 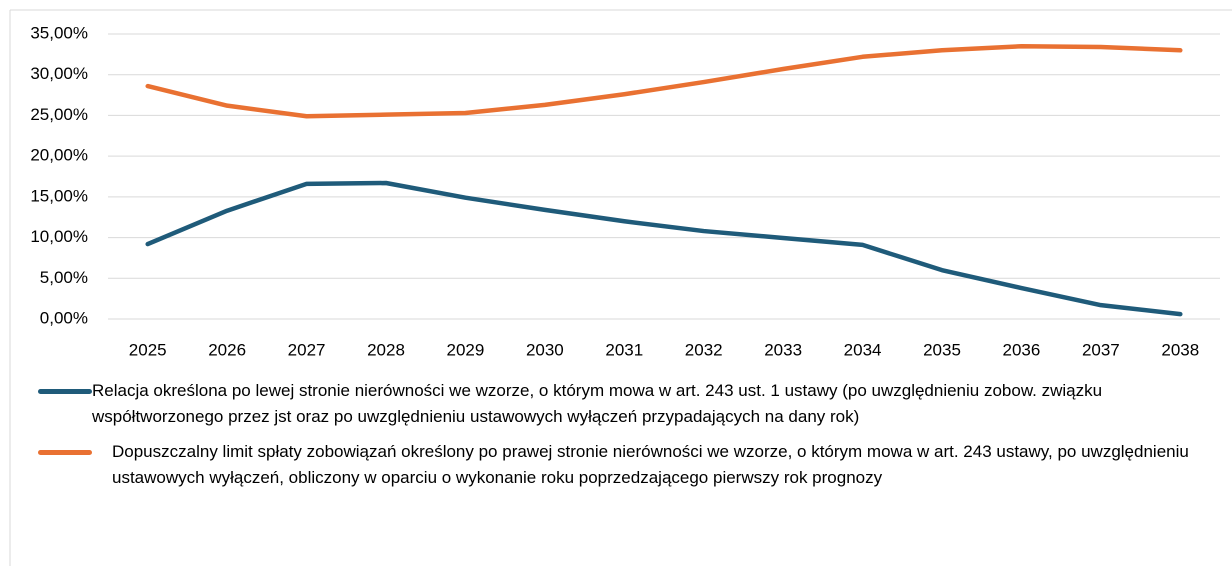 I want to click on y-tick-label: 15,00%, so click(x=59, y=195).